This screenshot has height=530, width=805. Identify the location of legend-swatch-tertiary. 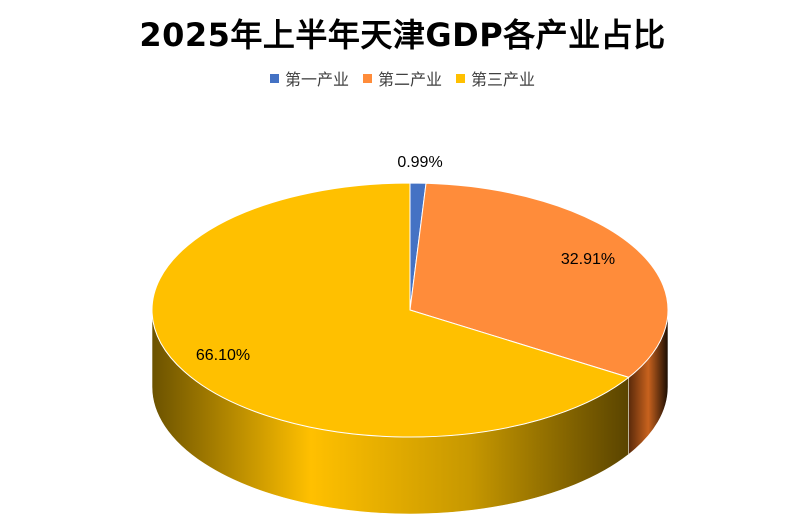
(460, 78).